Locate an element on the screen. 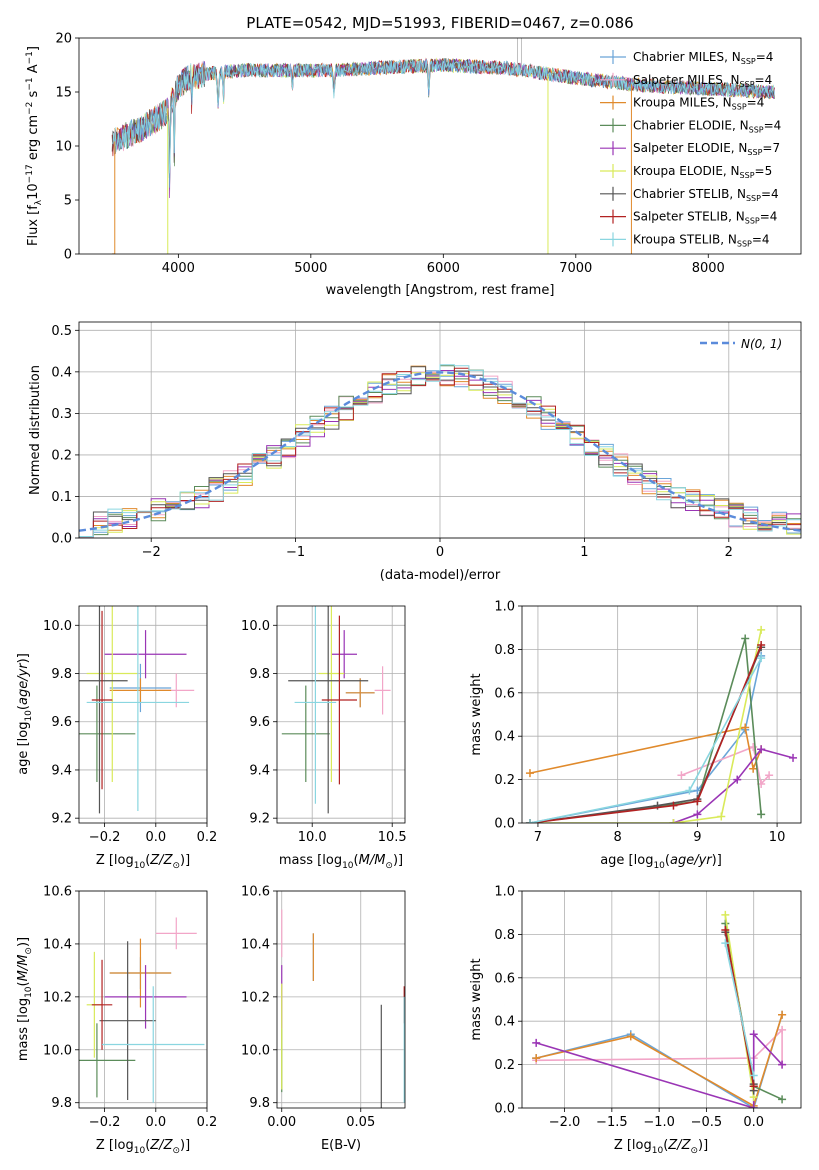 Image resolution: width=819 pixels, height=1170 pixels. legend-entry: Salpeter MILES, NSSP=4 is located at coordinates (702, 81).